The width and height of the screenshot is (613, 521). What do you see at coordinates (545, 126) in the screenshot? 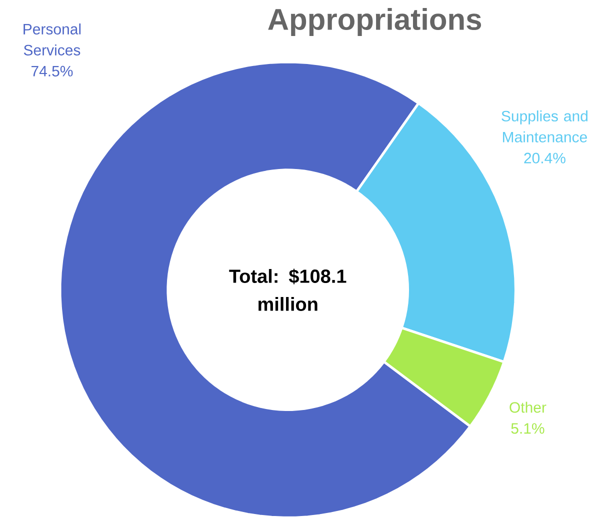
I see `slice-label: Supplies and Maintenance` at bounding box center [545, 126].